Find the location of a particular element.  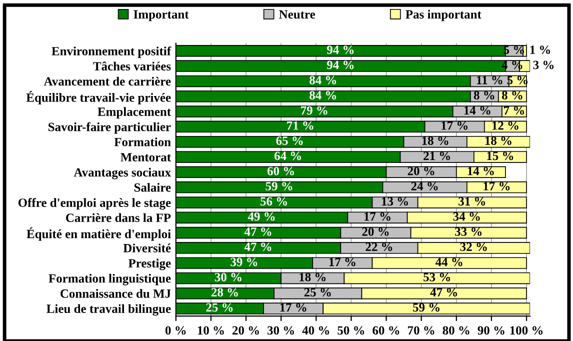

data-label: 65 % is located at coordinates (289, 140).